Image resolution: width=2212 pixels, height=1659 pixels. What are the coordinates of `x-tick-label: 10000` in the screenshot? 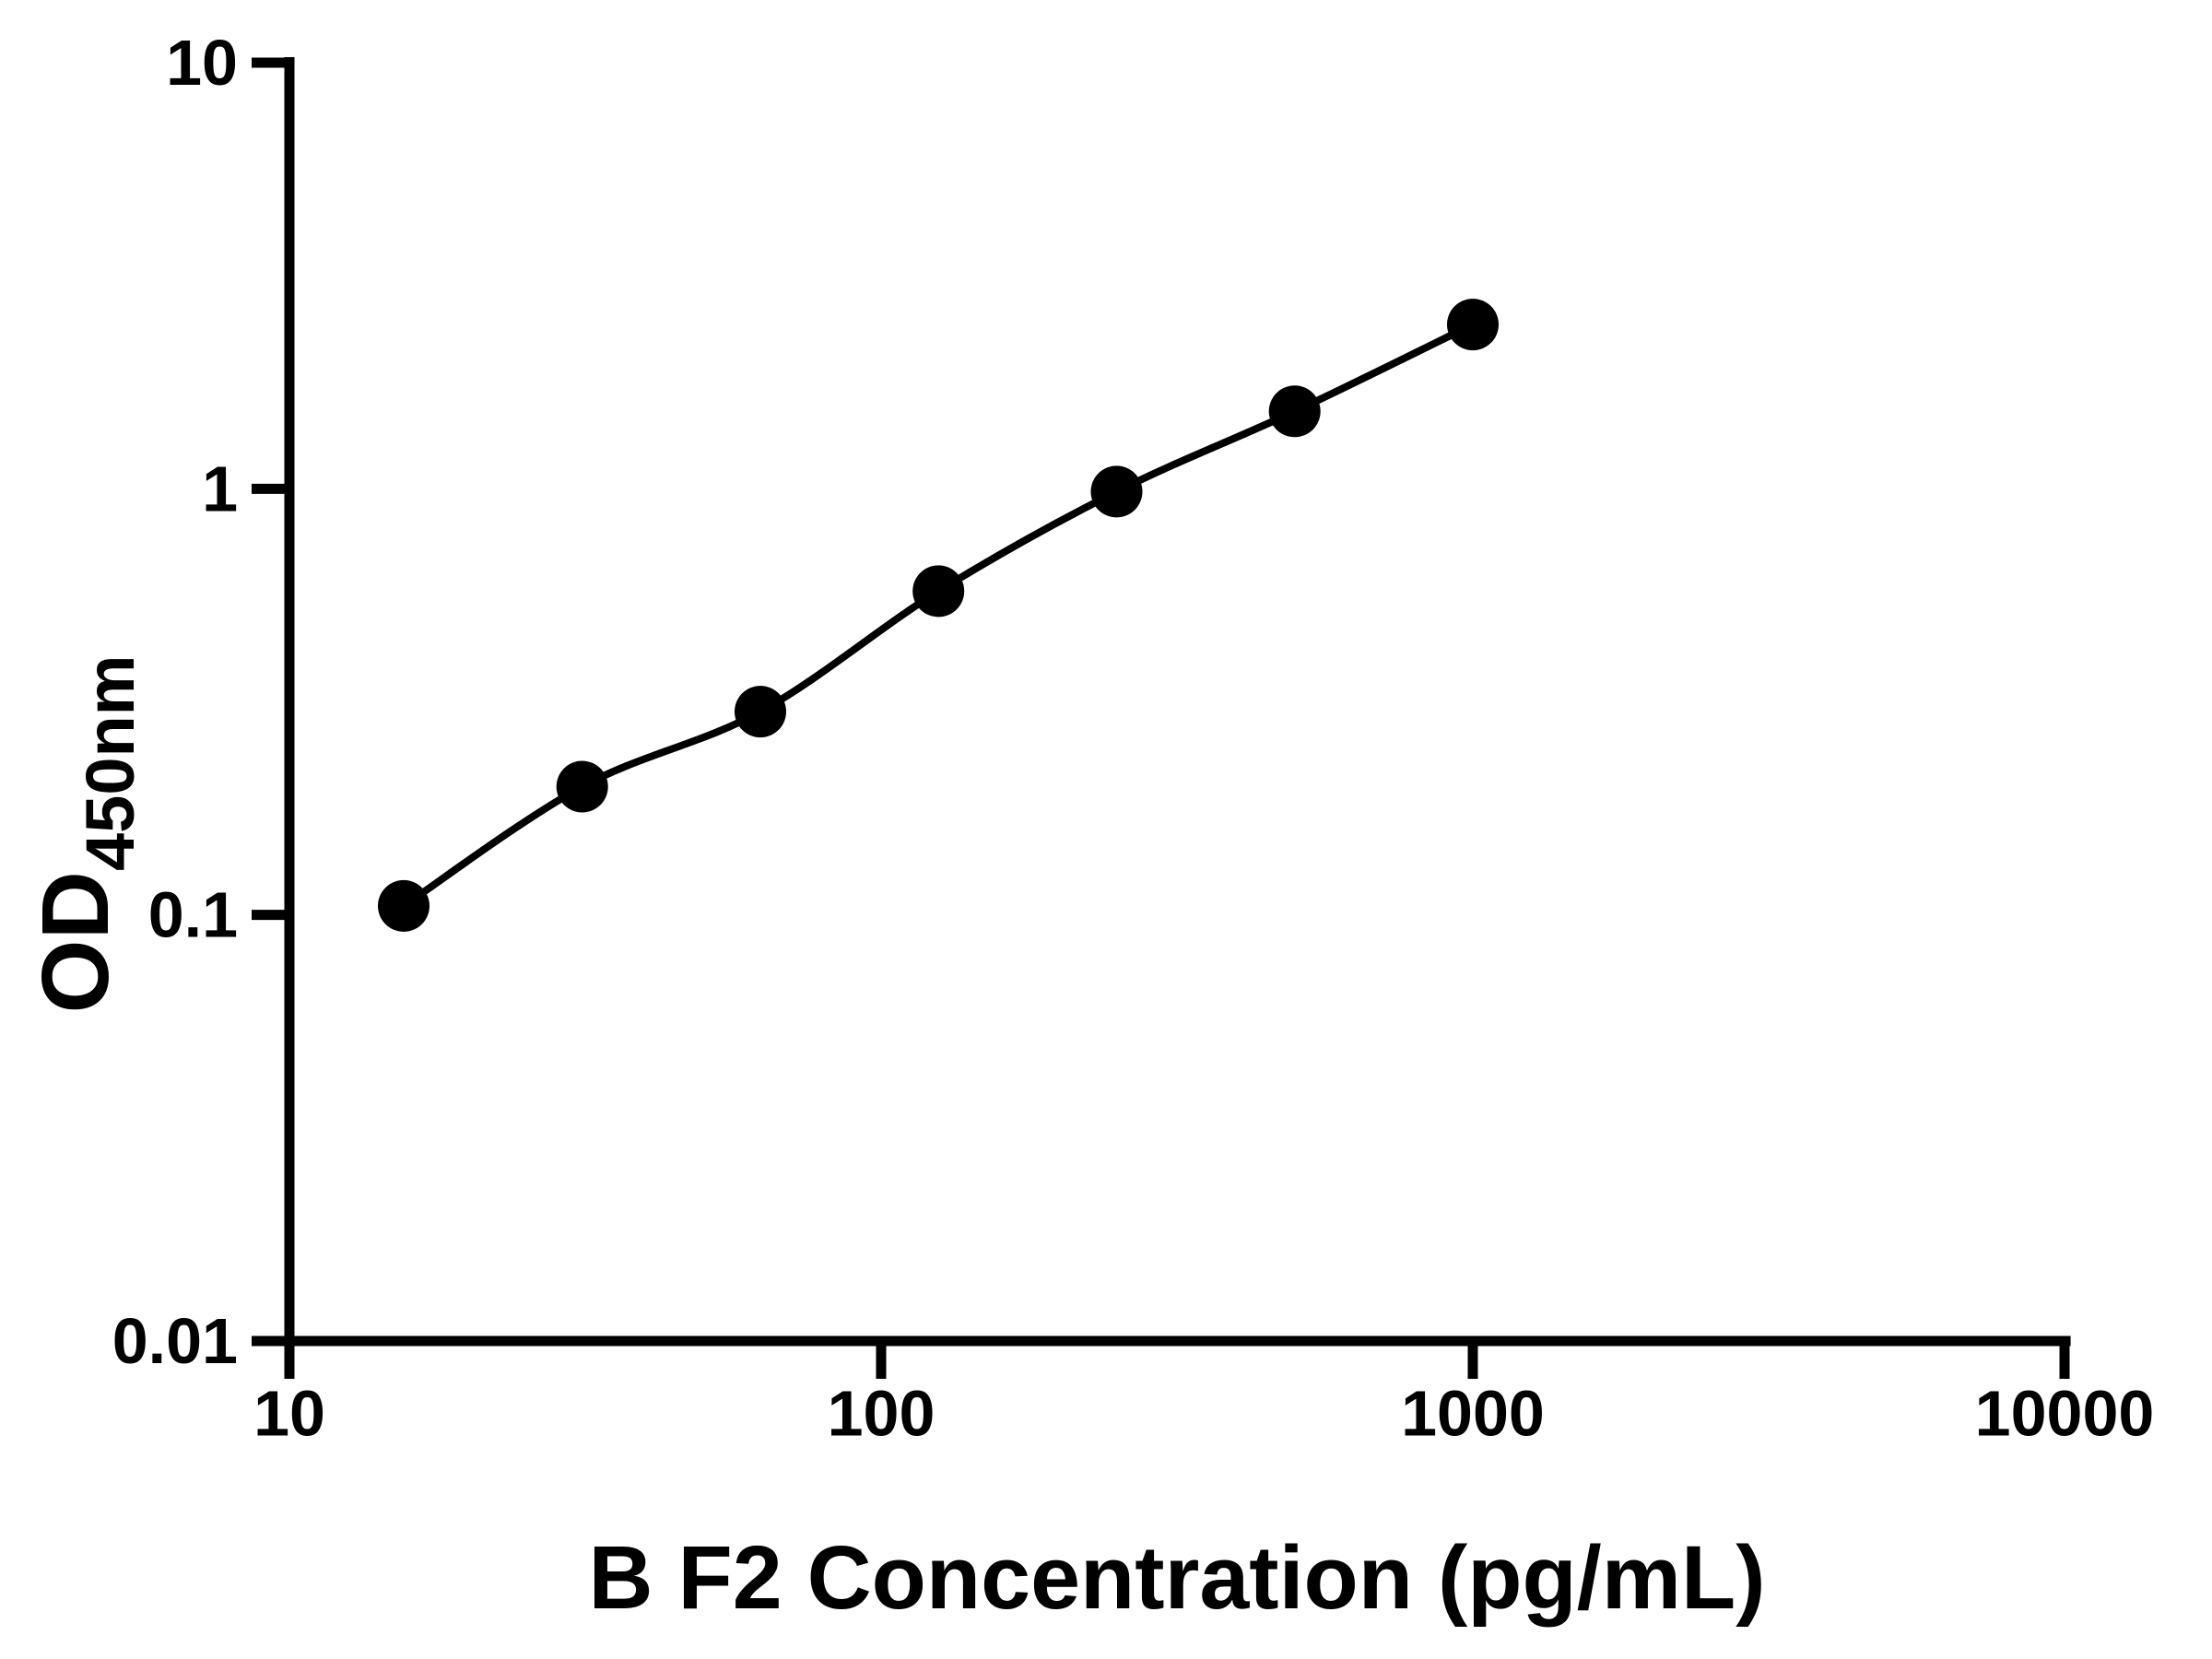 It's located at (2065, 1413).